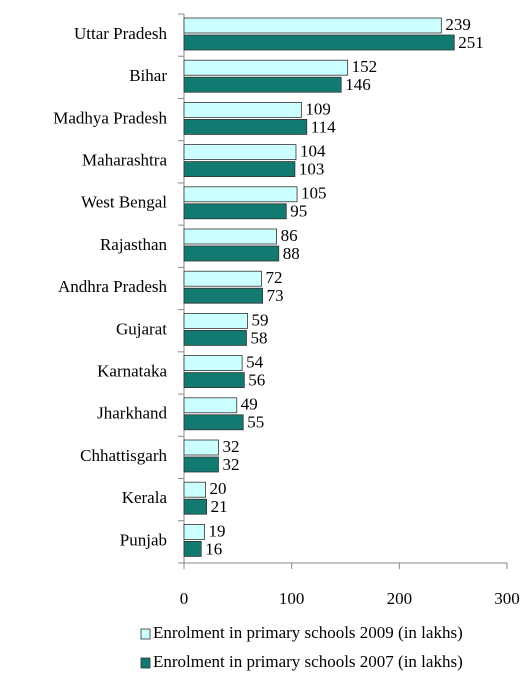 The image size is (526, 675). What do you see at coordinates (141, 328) in the screenshot?
I see `y-tick-label: Gujarat` at bounding box center [141, 328].